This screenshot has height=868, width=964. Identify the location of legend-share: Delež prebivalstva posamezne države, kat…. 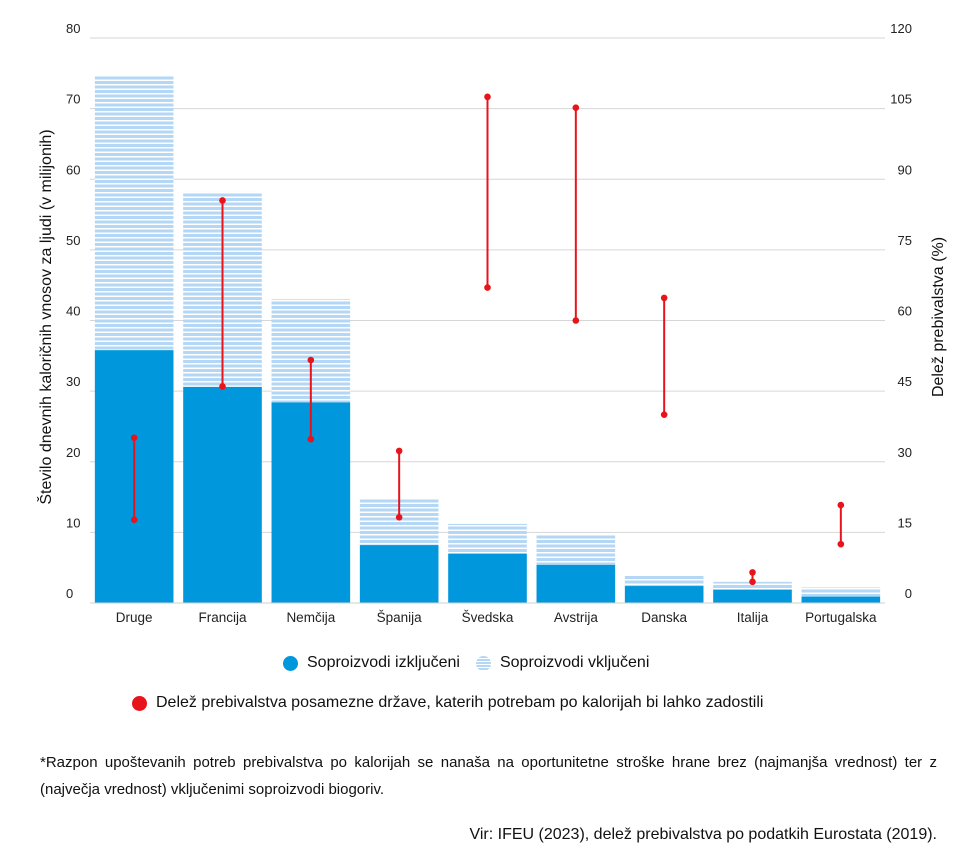
(447, 703).